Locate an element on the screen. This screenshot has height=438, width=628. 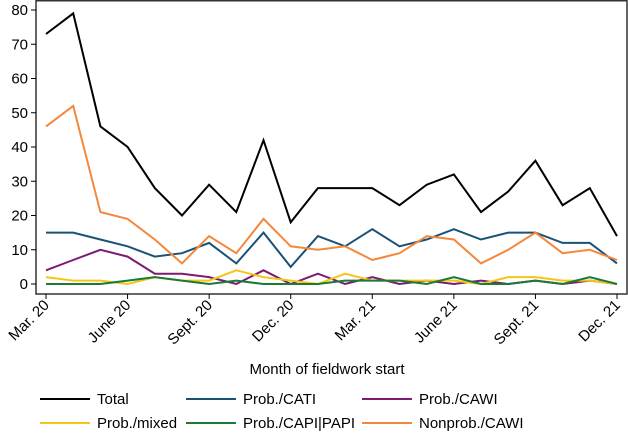
y-tick-label: 30 is located at coordinates (19, 181).